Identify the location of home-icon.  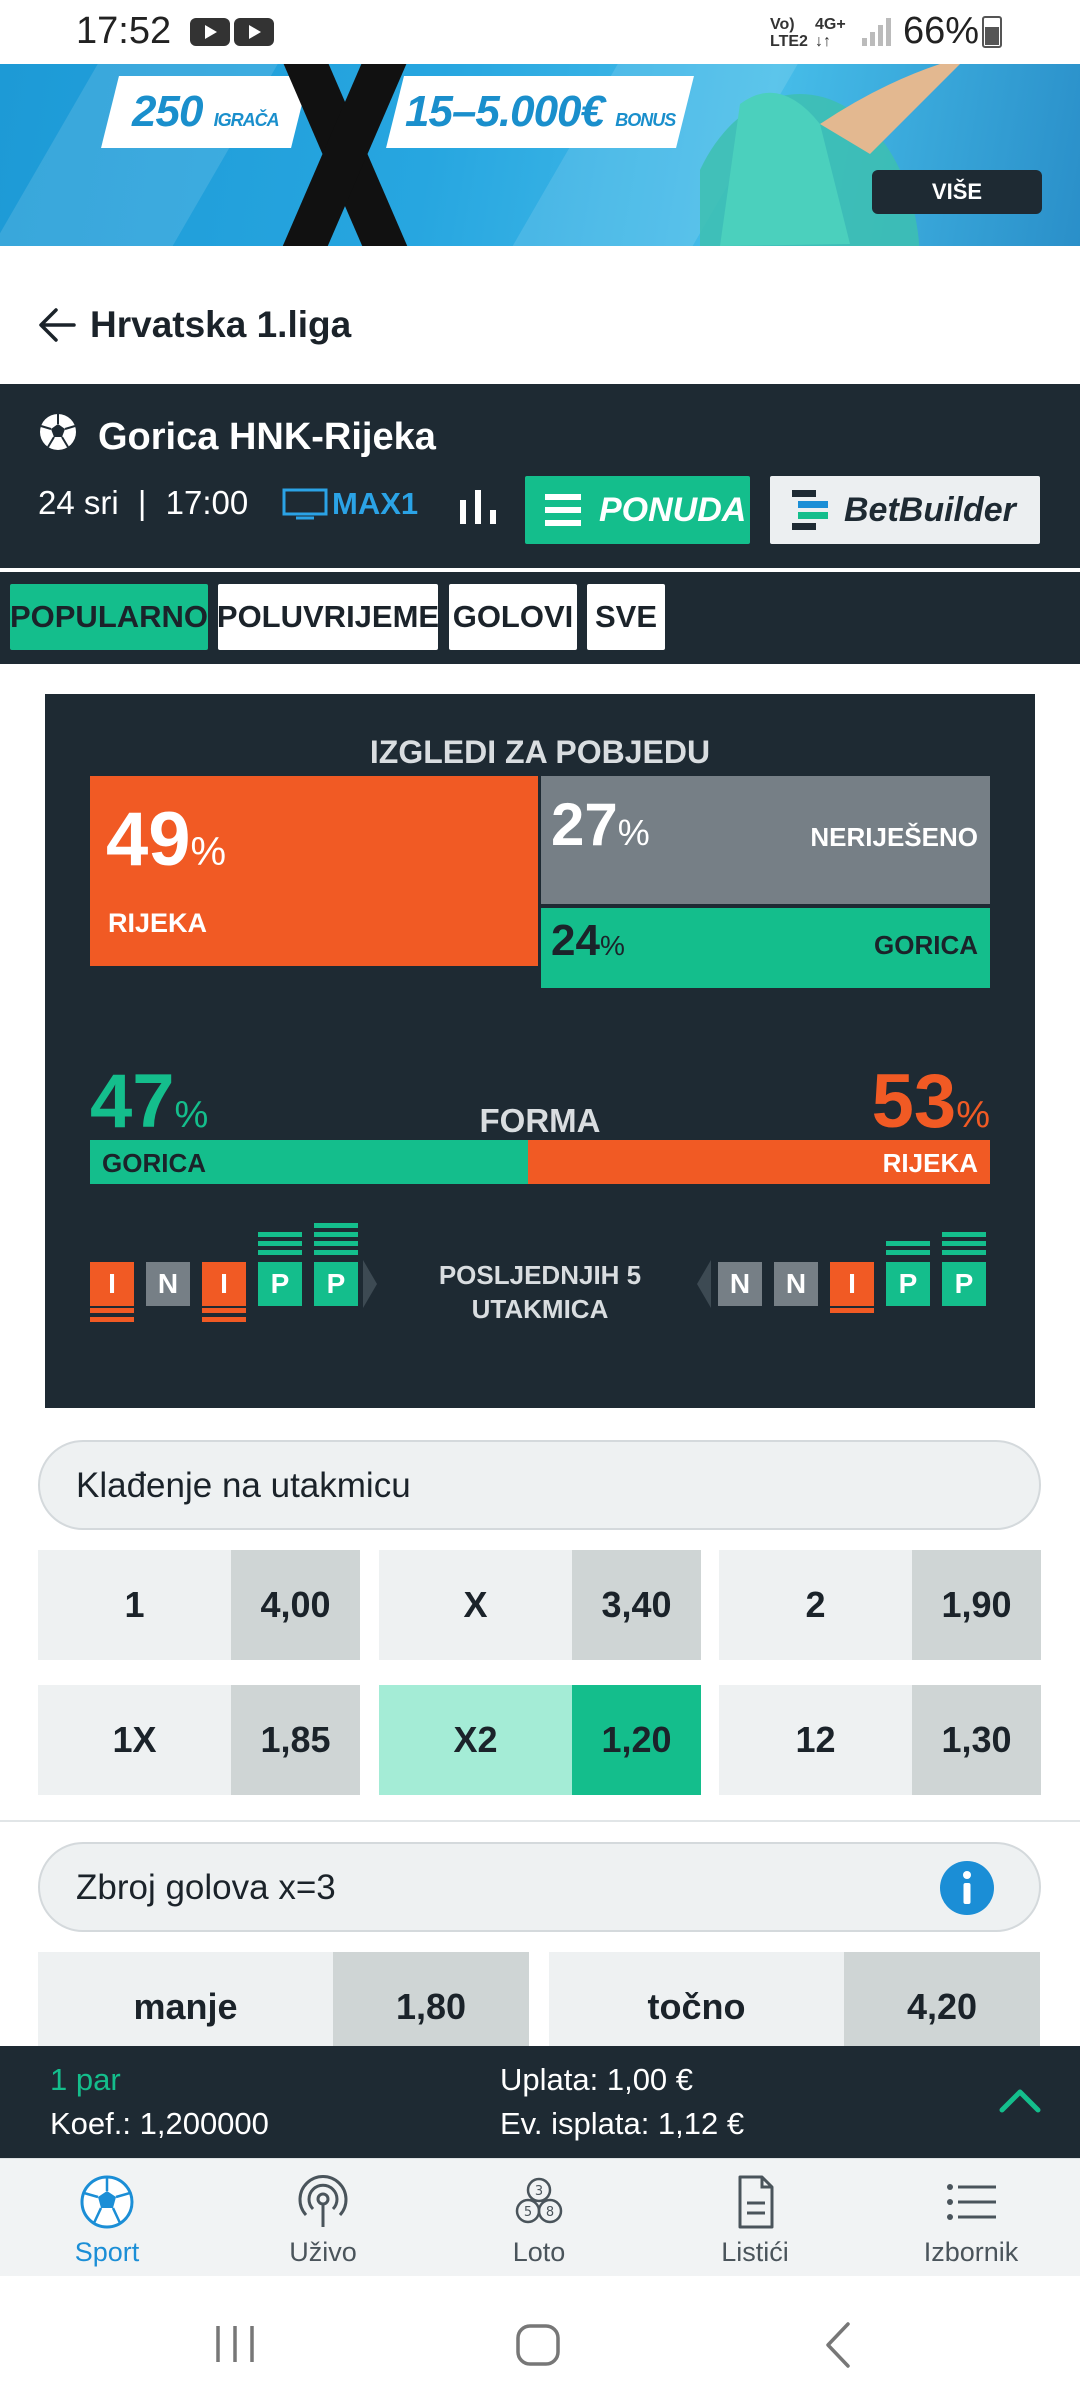
(538, 2345).